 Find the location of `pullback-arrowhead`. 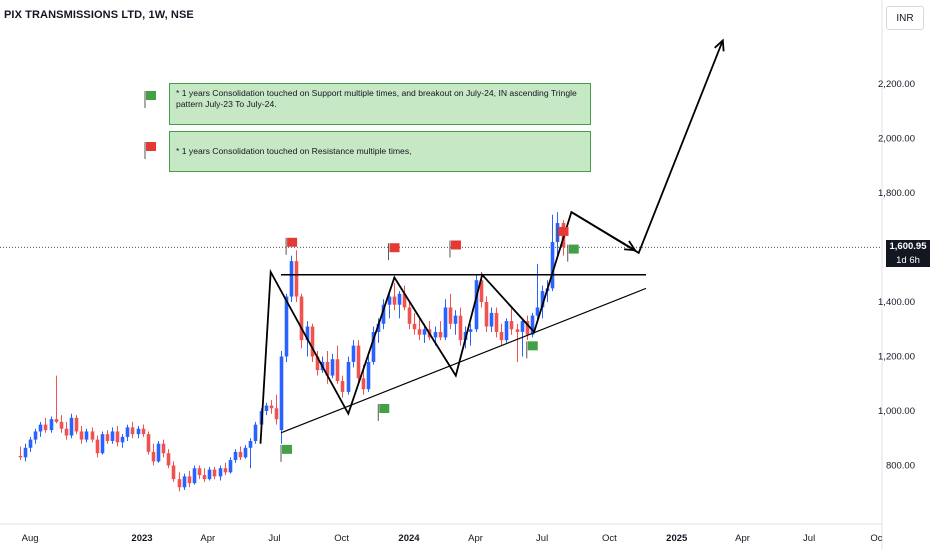

pullback-arrowhead is located at coordinates (630, 246).